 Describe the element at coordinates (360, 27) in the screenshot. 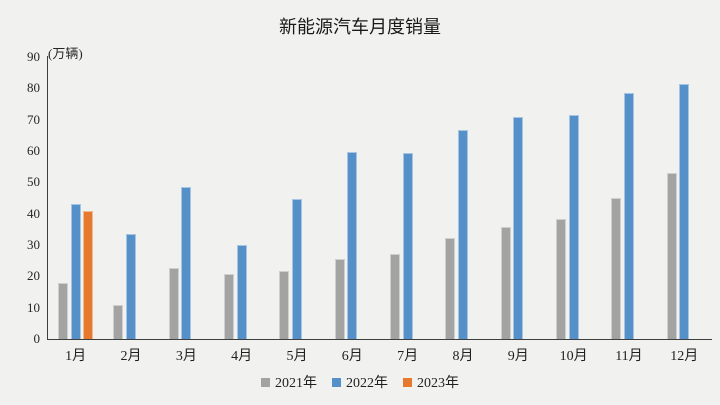

I see `chart-title: 新能源汽车月度销量` at that location.